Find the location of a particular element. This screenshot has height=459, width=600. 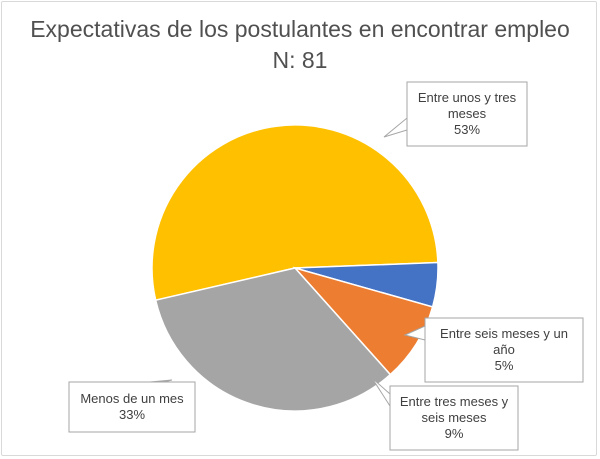

data-label-percent: 33% is located at coordinates (132, 414).